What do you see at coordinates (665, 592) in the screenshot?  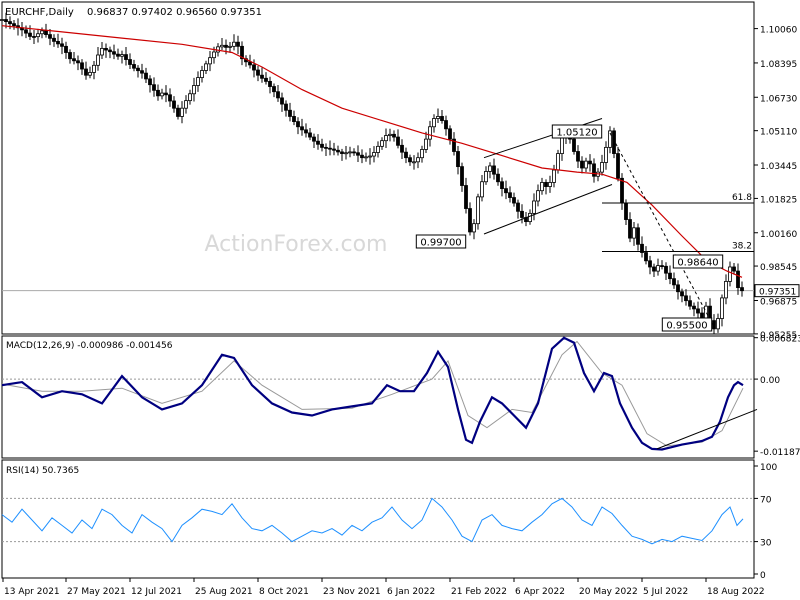 I see `x-tick-label: 5 Jul 2022` at bounding box center [665, 592].